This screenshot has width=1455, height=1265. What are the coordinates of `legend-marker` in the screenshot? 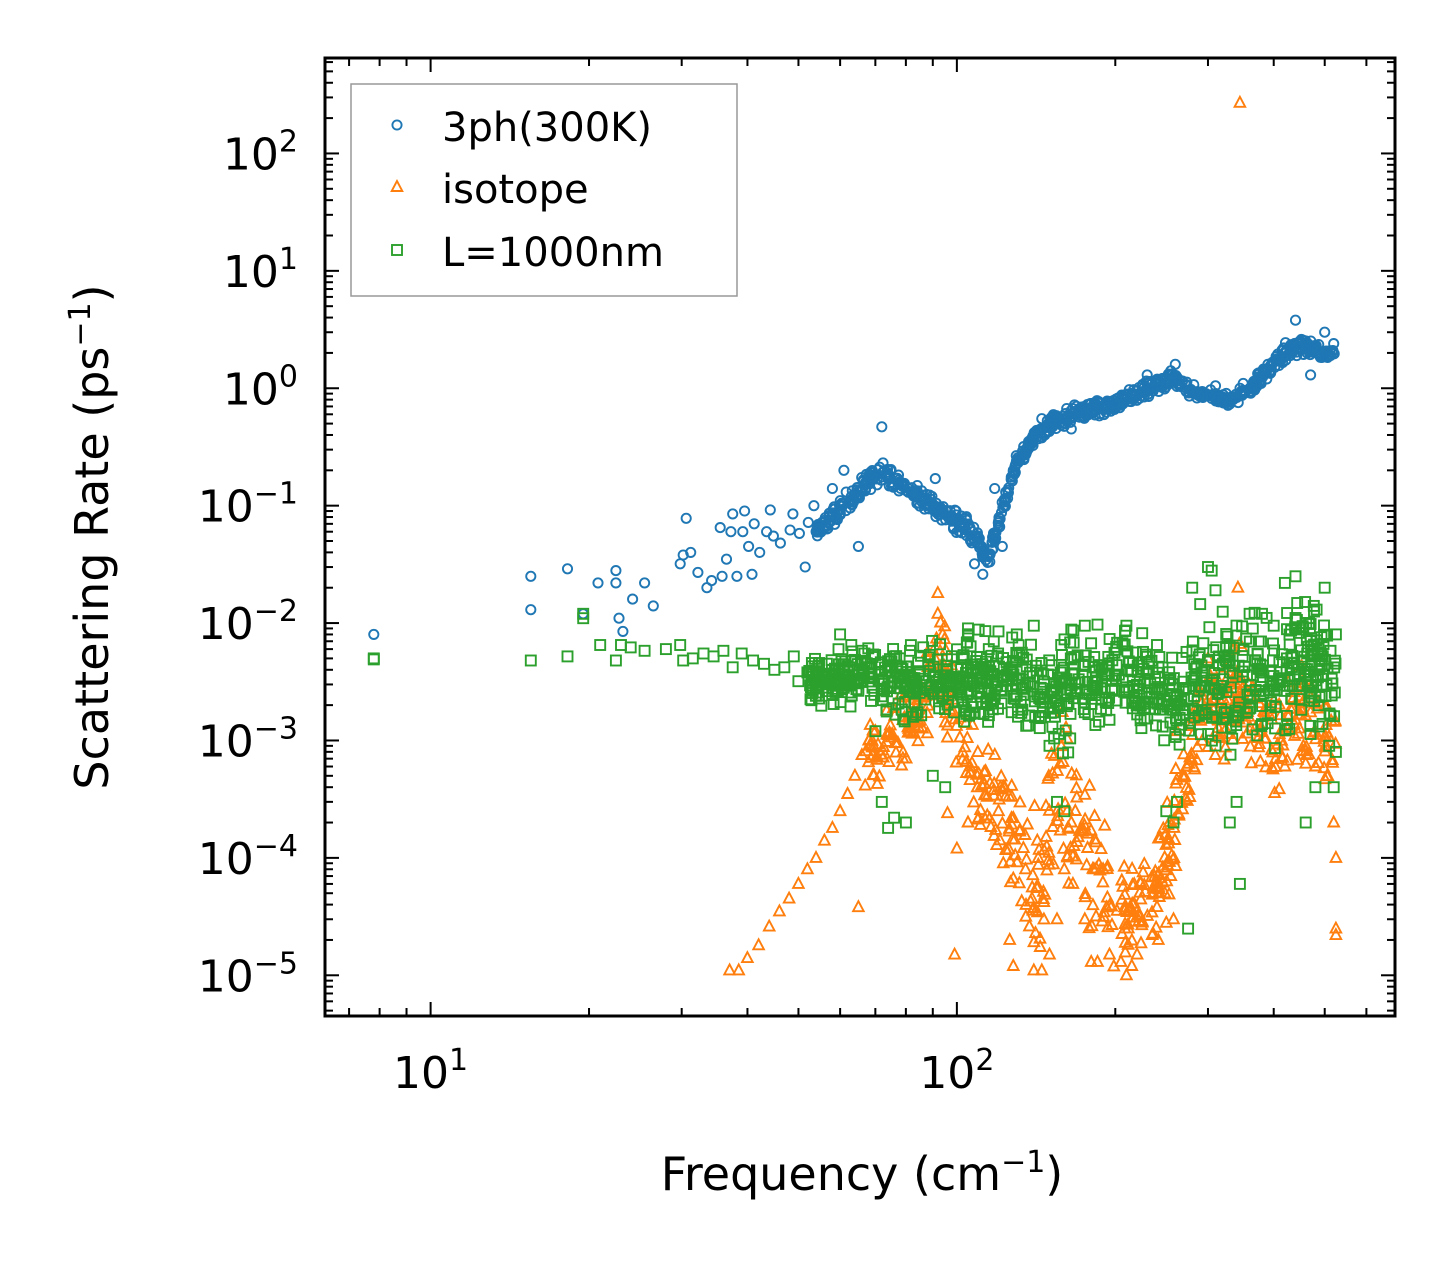 It's located at (397, 250).